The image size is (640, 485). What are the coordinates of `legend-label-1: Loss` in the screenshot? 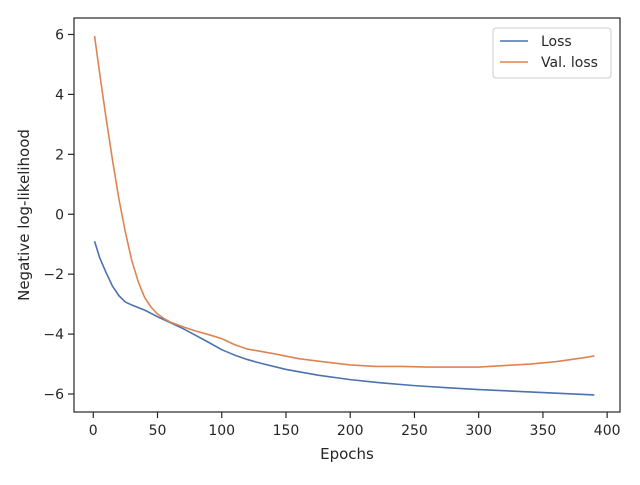 It's located at (556, 42).